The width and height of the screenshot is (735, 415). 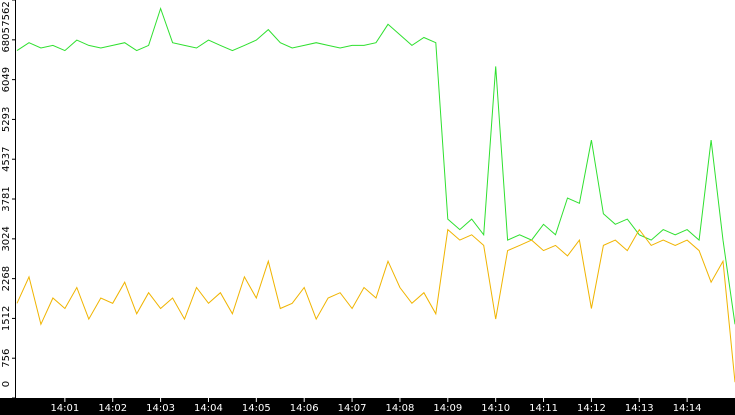 I want to click on x-tick-label: 14:12, so click(x=591, y=408).